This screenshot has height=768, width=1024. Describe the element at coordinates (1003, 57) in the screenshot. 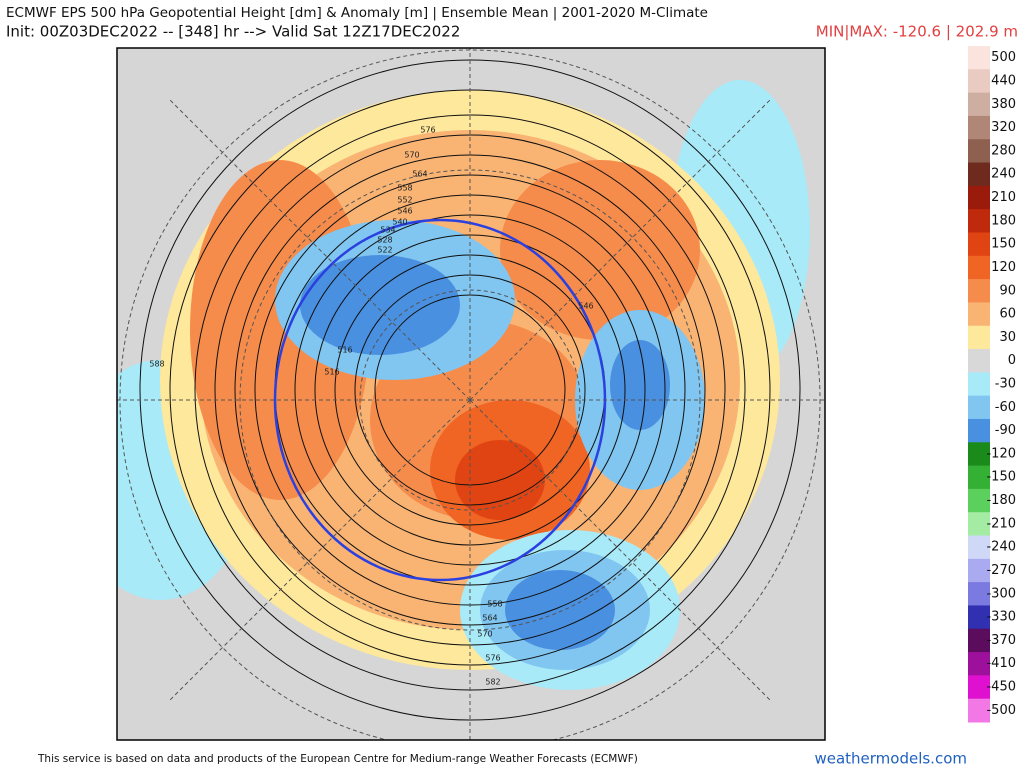

I see `colorbar-label: 500` at that location.